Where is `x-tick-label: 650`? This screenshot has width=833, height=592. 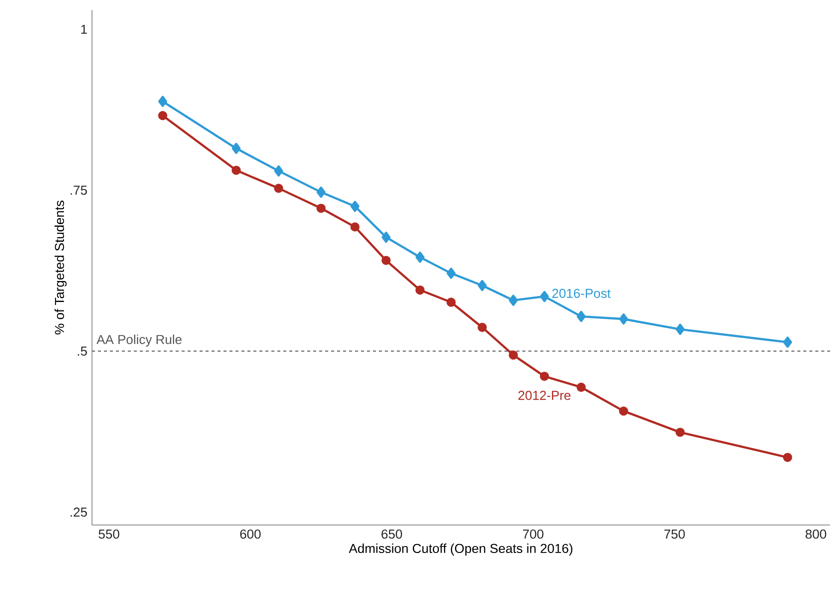 x-tick-label: 650 is located at coordinates (392, 534).